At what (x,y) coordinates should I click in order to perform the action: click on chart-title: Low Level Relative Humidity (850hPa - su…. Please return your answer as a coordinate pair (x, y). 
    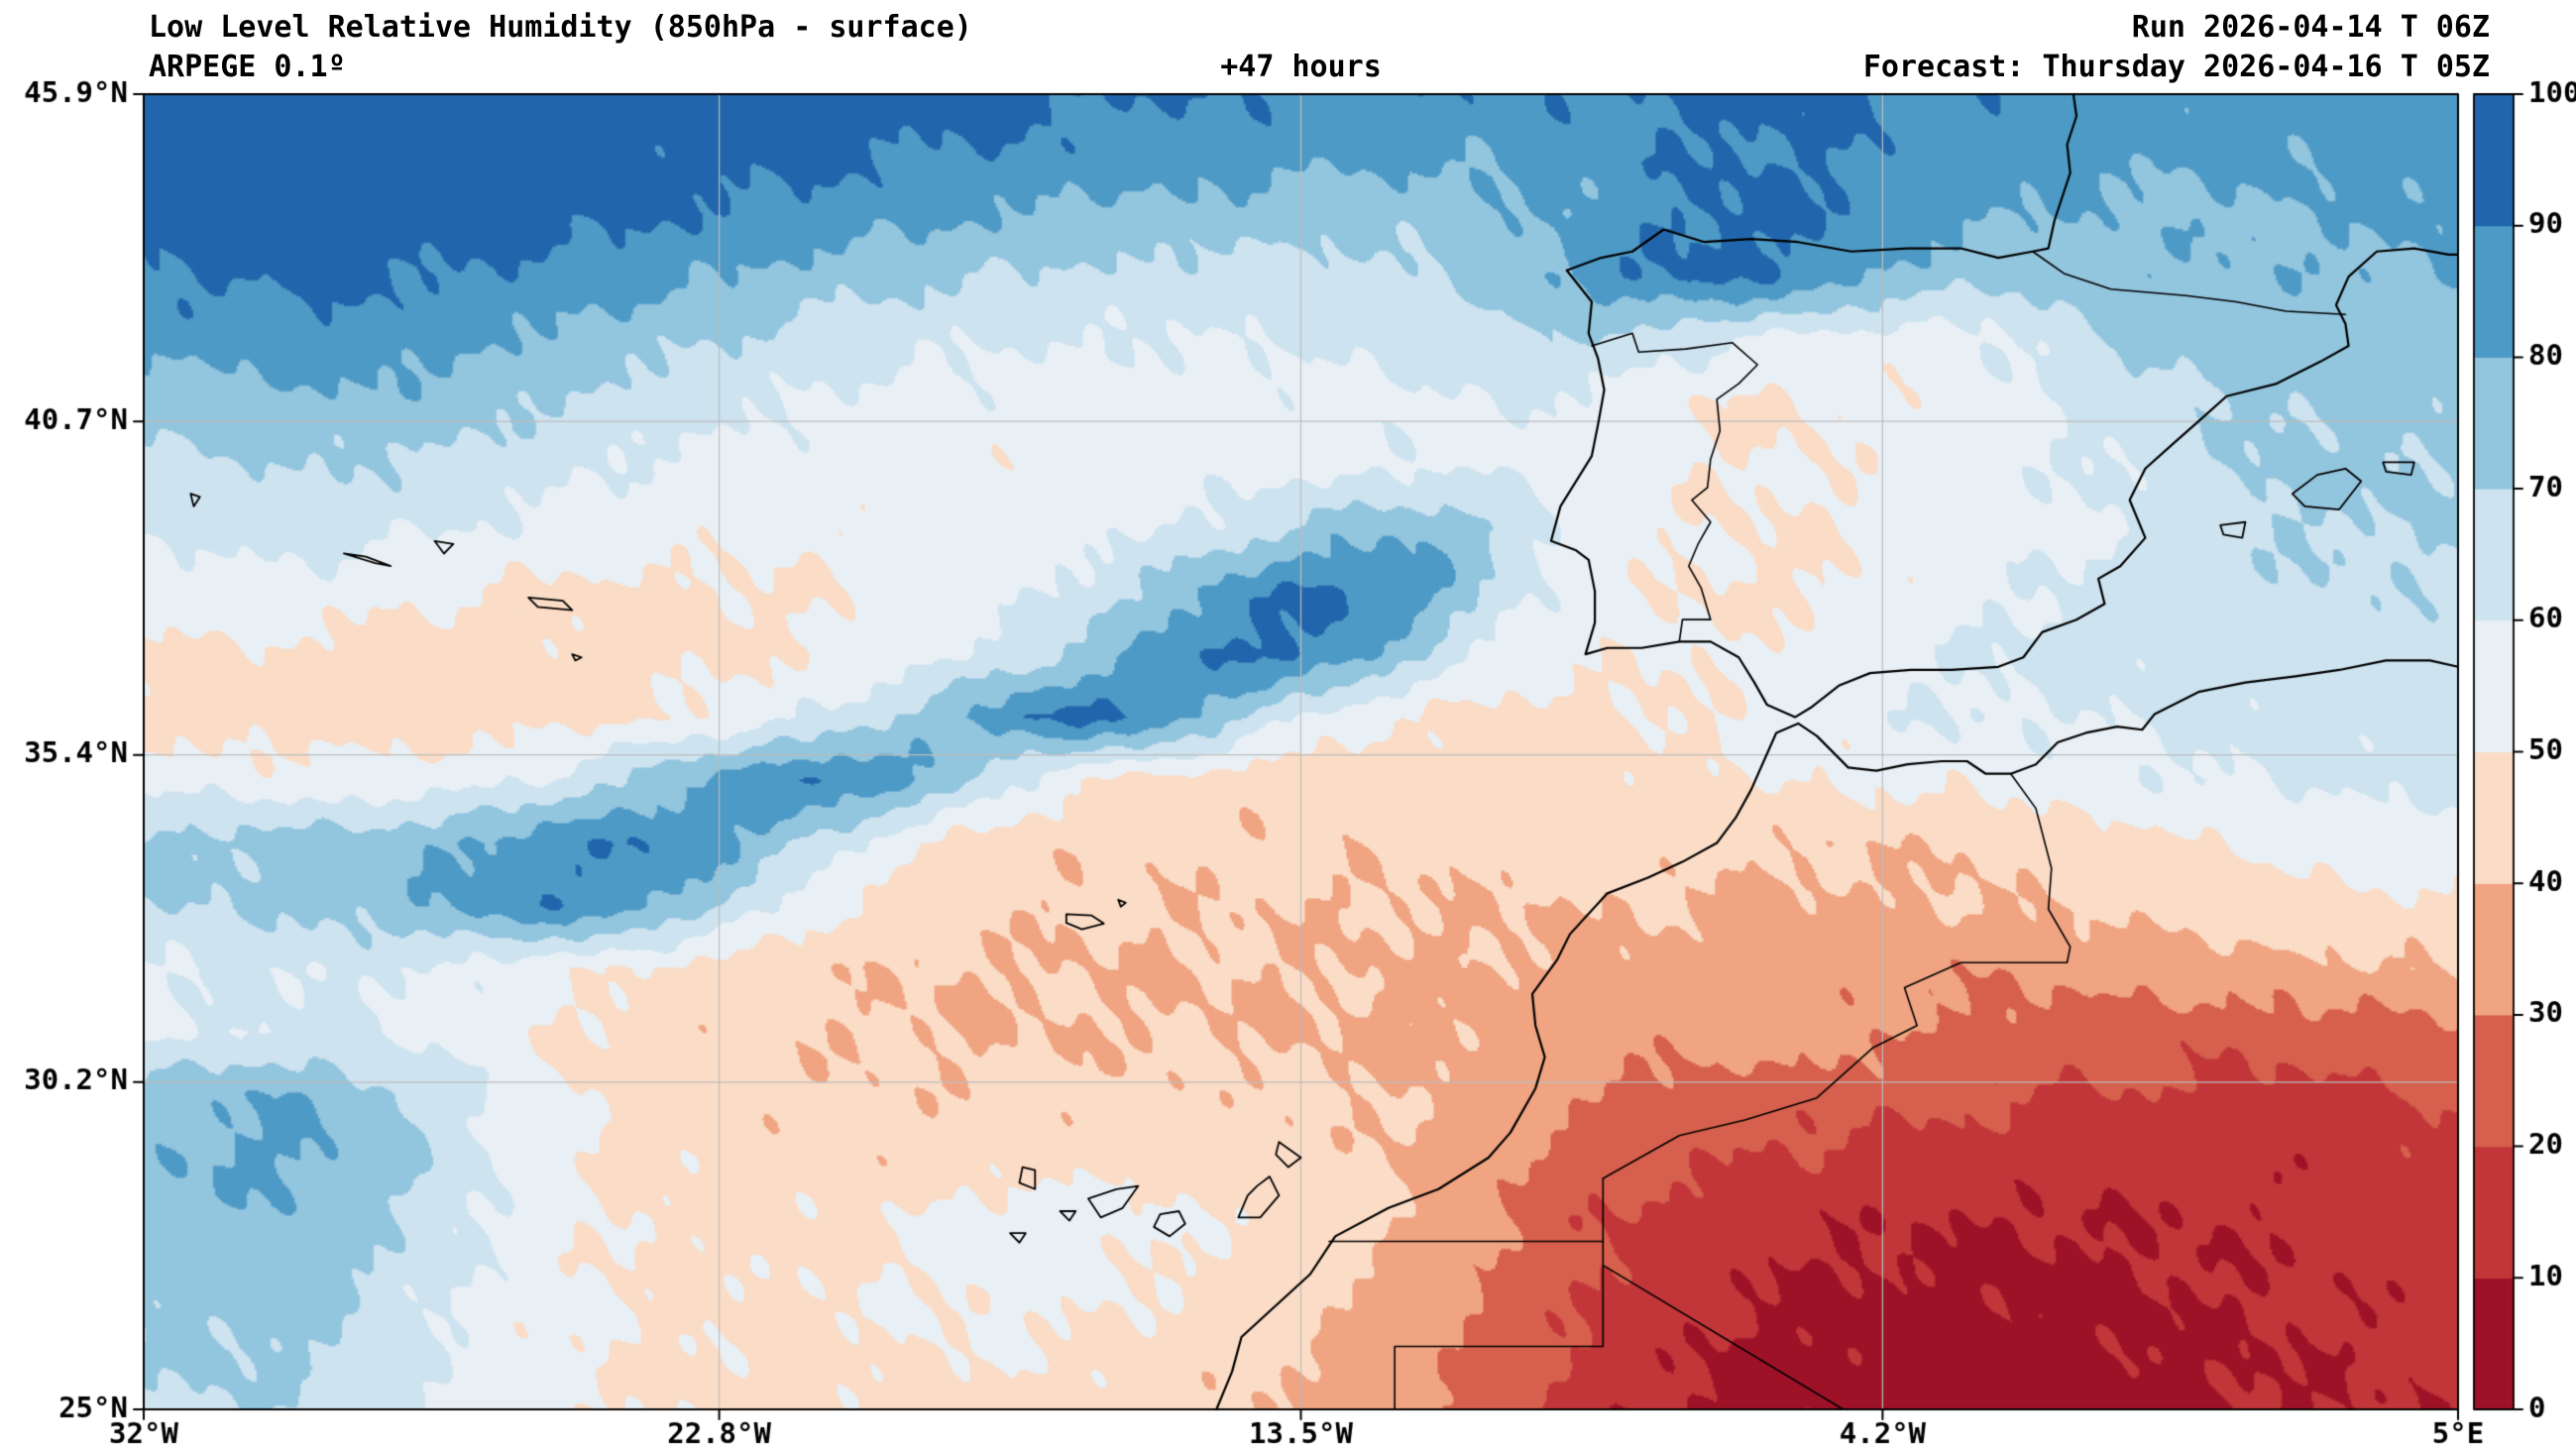
    Looking at the image, I should click on (560, 27).